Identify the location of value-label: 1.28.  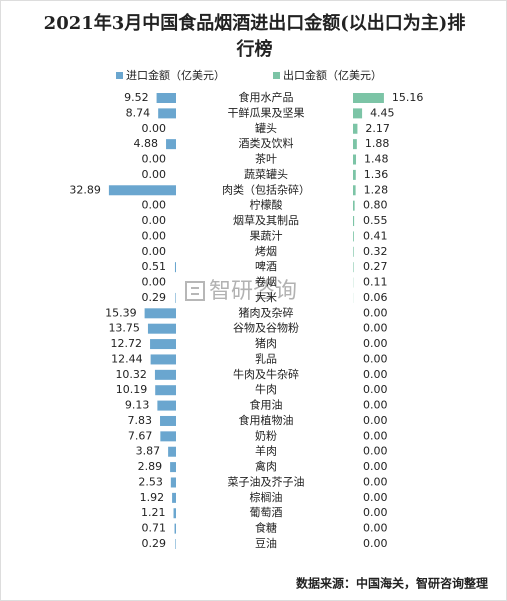
(376, 189).